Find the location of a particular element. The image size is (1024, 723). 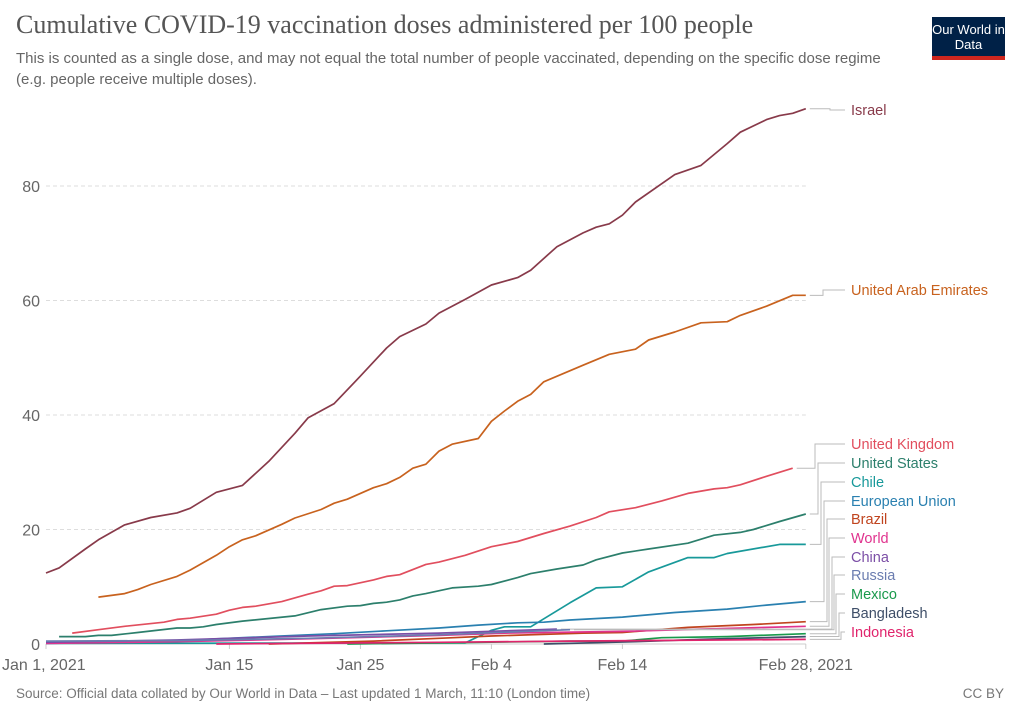

series-line-brazil is located at coordinates (537, 632).